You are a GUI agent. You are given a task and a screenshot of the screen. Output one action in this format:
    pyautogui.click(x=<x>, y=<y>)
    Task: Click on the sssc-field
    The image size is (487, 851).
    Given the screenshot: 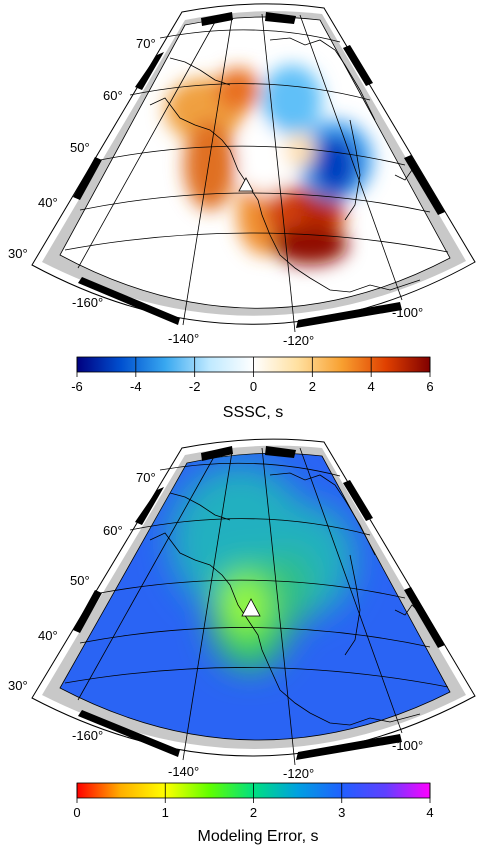 What is the action you would take?
    pyautogui.click(x=269, y=165)
    